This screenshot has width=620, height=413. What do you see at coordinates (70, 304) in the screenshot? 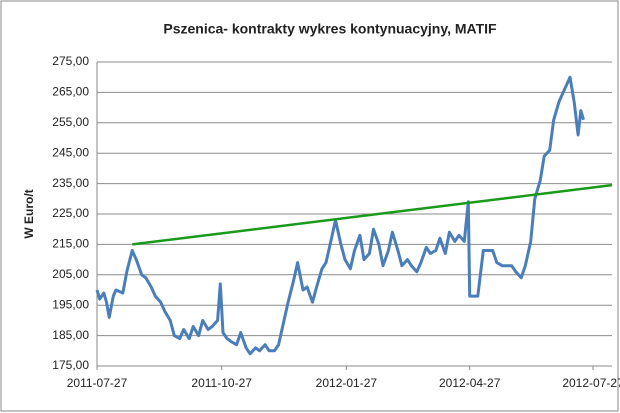
I see `y-tick-label: 195,00` at bounding box center [70, 304].